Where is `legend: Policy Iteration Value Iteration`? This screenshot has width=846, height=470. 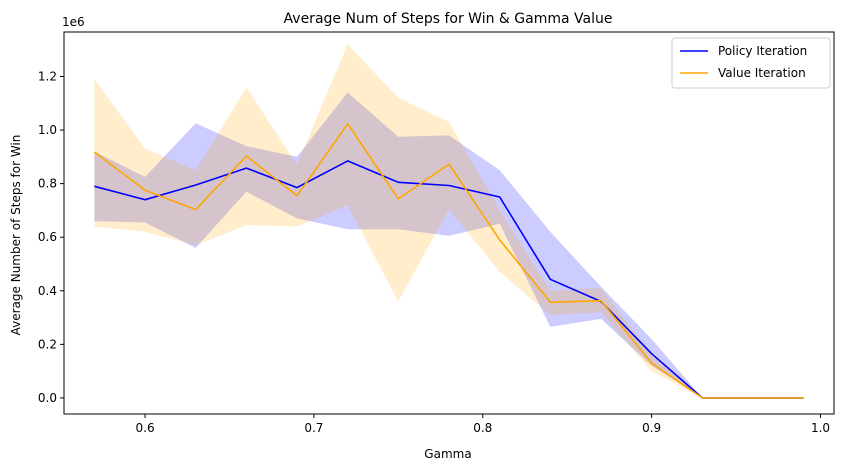
legend: Policy Iteration Value Iteration is located at coordinates (751, 63).